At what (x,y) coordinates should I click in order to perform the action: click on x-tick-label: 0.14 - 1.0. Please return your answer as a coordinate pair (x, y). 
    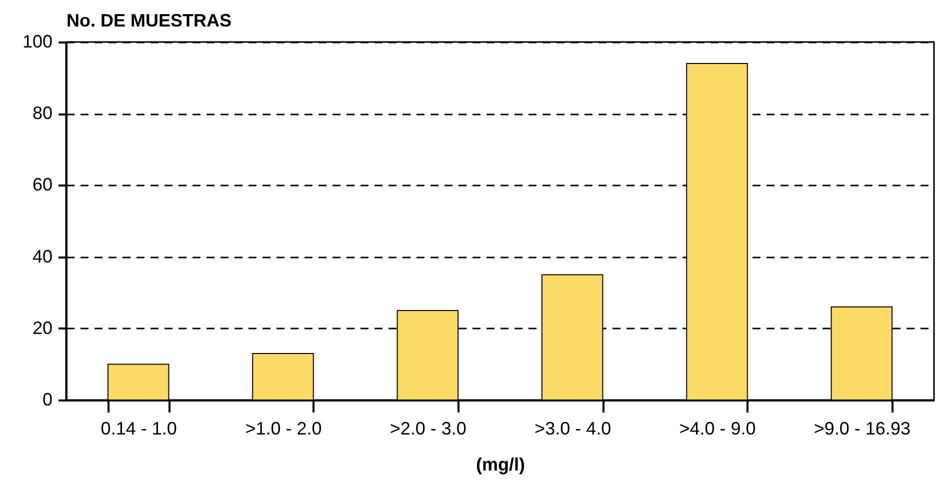
    Looking at the image, I should click on (138, 428).